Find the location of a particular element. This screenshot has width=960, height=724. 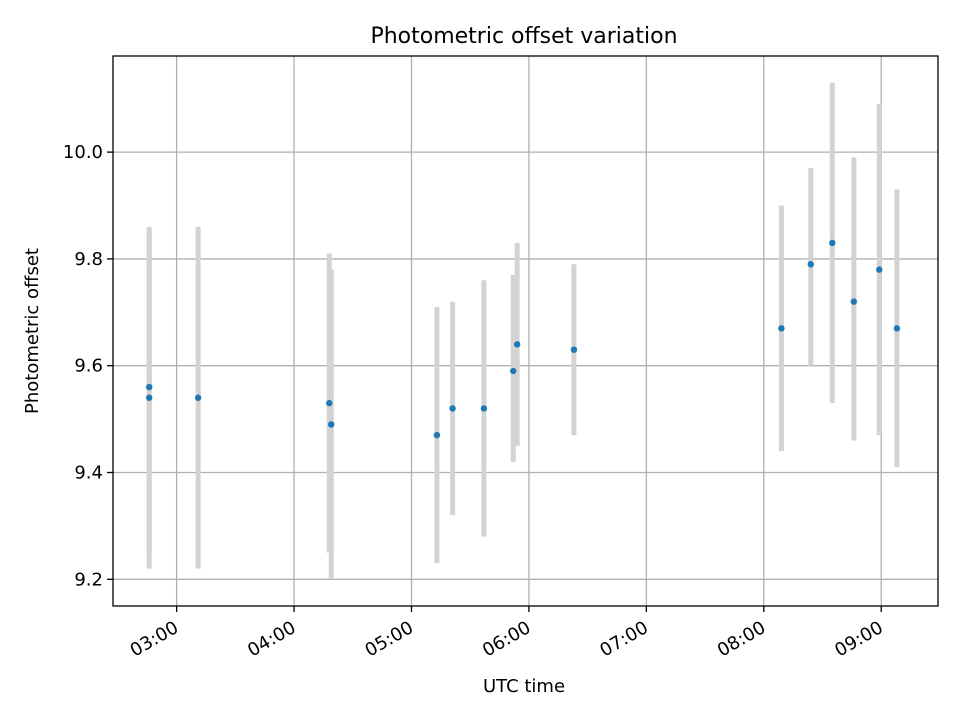

y-tick-label: 9.6 is located at coordinates (88, 366).